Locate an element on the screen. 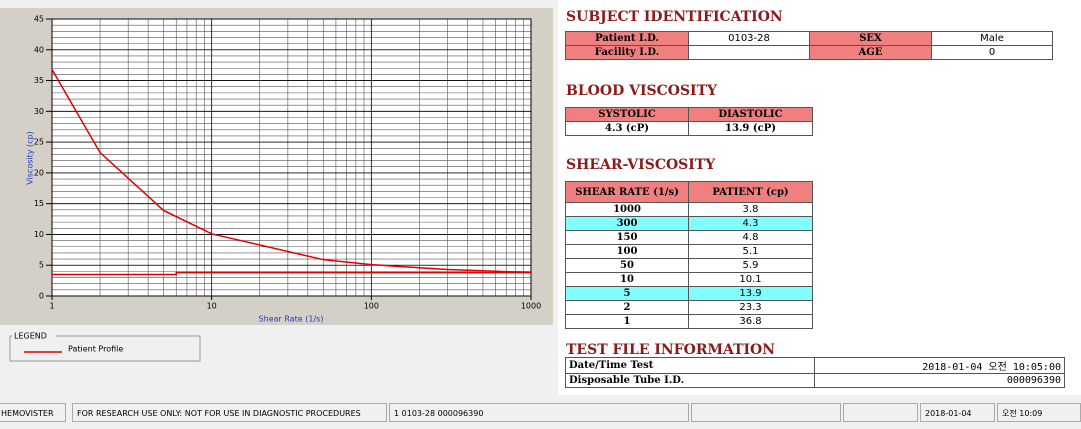 The image size is (1081, 429). row: 50 5.9 is located at coordinates (689, 265).